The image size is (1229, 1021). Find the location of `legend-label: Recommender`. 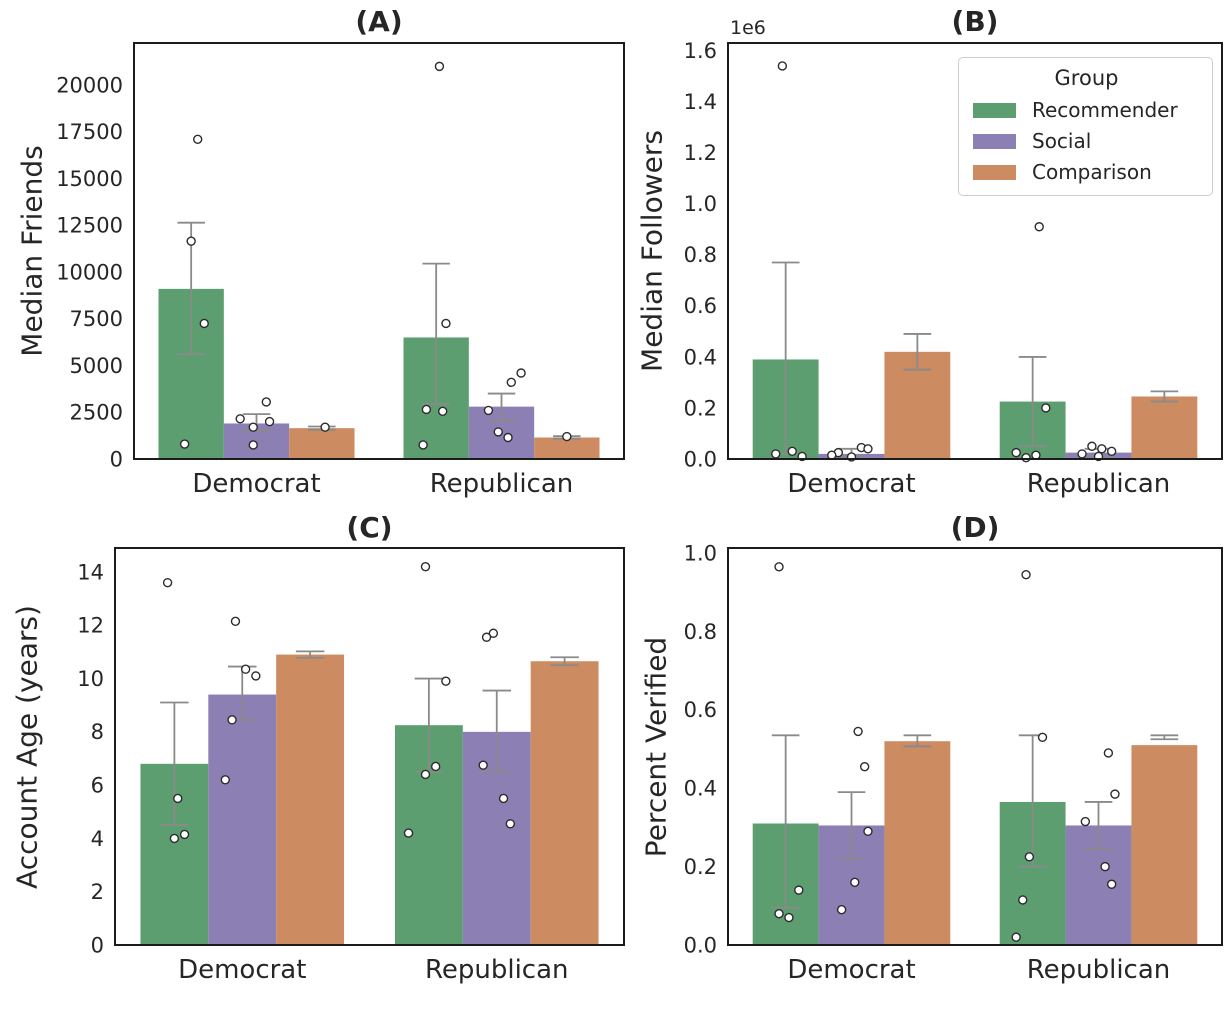

legend-label: Recommender is located at coordinates (1105, 110).